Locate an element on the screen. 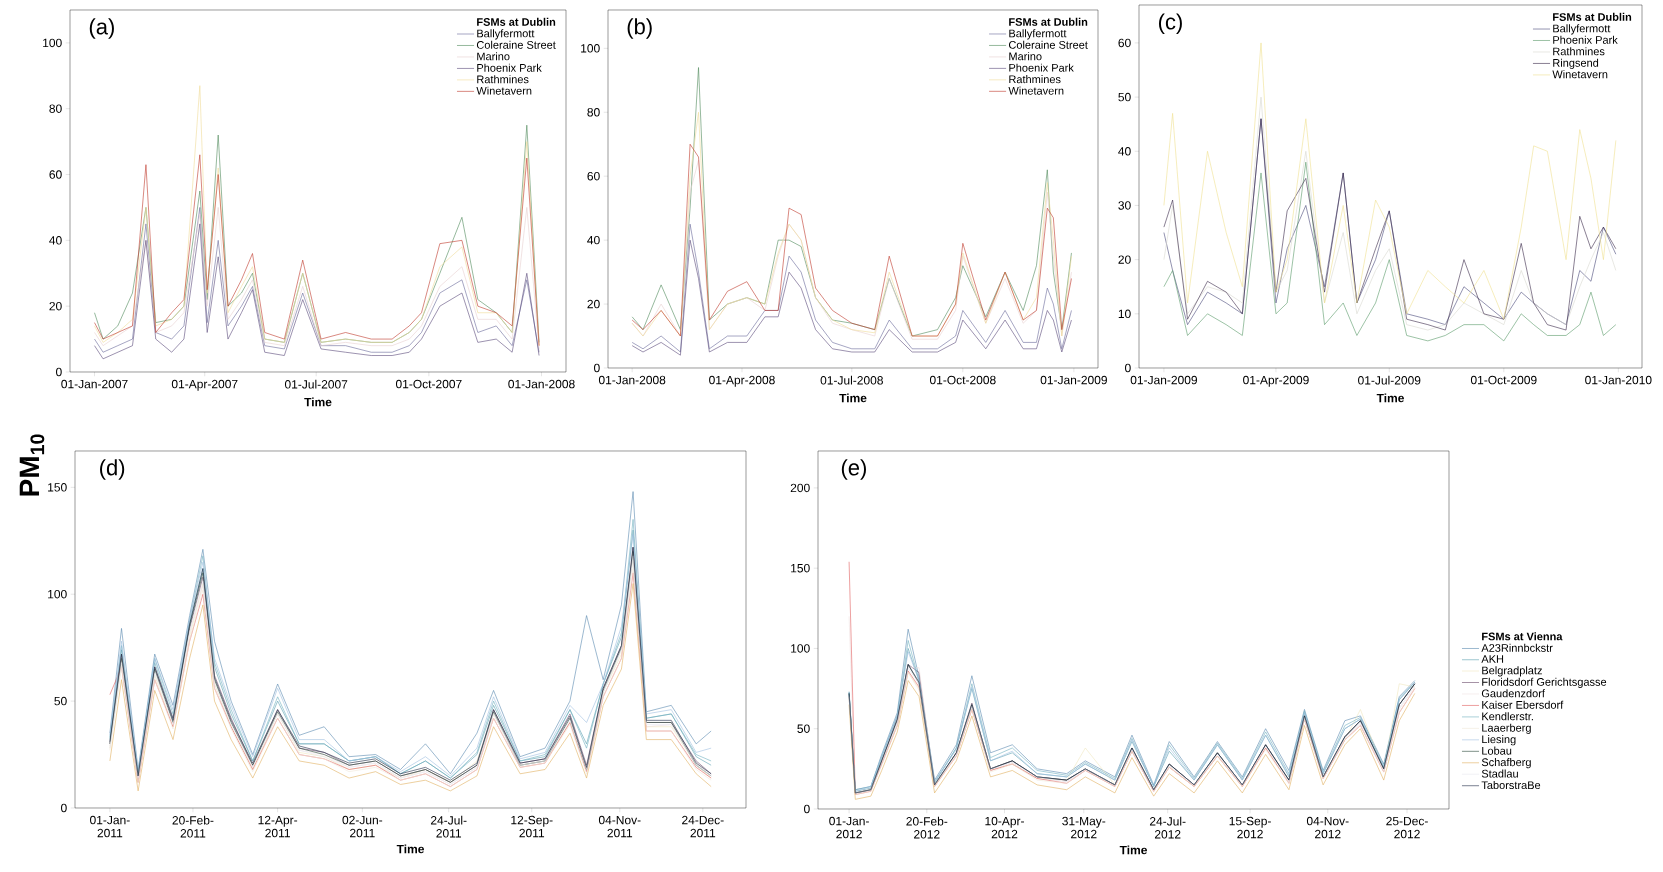 The image size is (1663, 872). x-tick-label: 01-Jan-2011 is located at coordinates (110, 826).